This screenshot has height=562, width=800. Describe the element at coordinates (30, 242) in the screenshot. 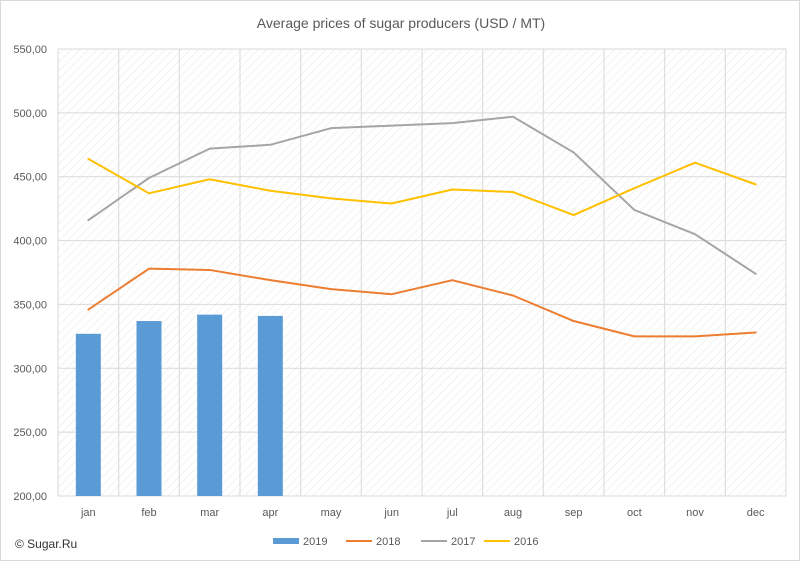

I see `y-tick-label: 400,00` at that location.